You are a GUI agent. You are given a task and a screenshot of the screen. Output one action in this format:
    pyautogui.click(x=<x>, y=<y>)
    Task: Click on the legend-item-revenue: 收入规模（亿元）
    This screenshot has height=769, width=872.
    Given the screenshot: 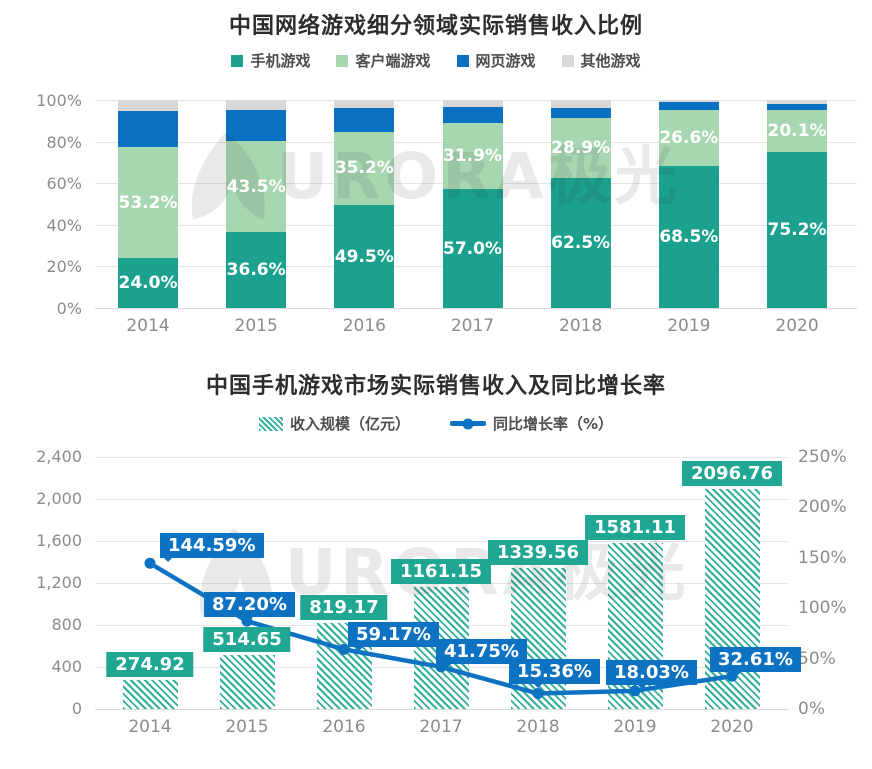 What is the action you would take?
    pyautogui.click(x=334, y=423)
    